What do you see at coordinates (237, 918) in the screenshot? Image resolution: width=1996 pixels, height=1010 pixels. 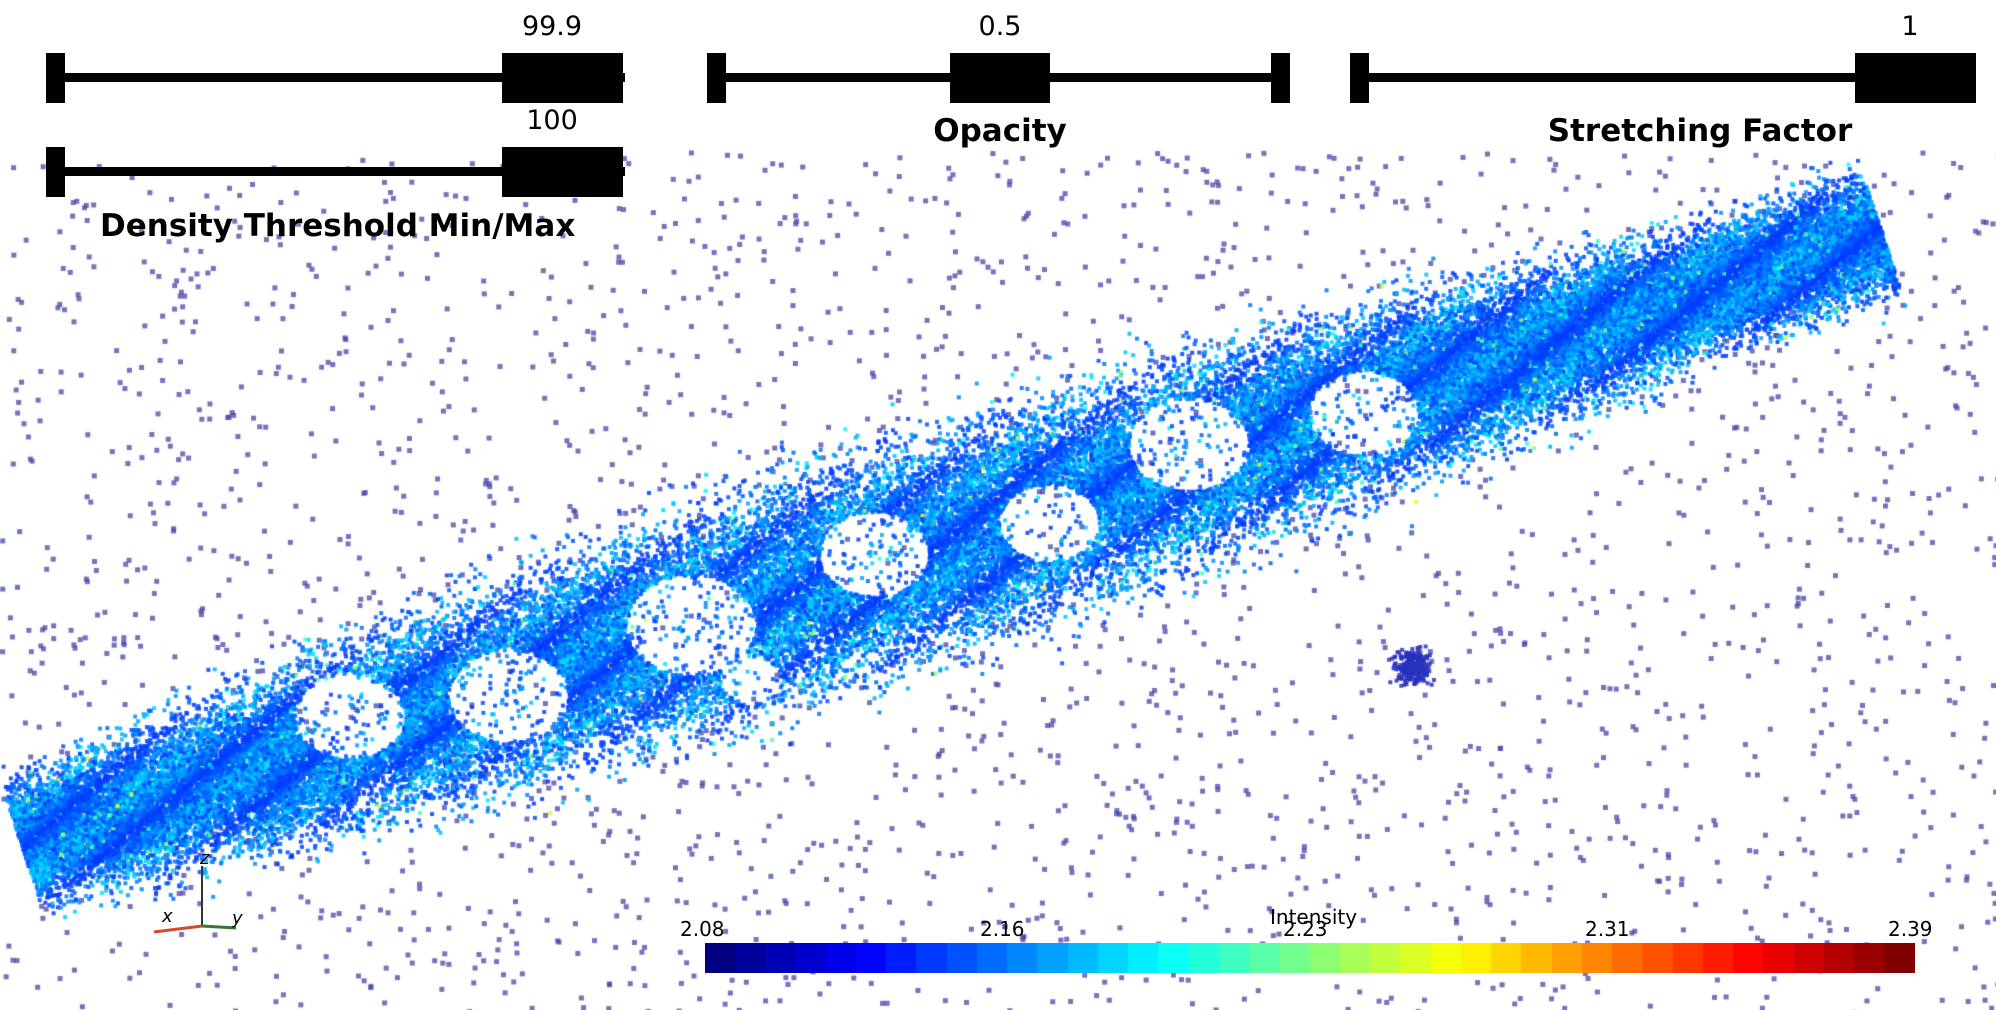 I see `axis-y-label: y` at bounding box center [237, 918].